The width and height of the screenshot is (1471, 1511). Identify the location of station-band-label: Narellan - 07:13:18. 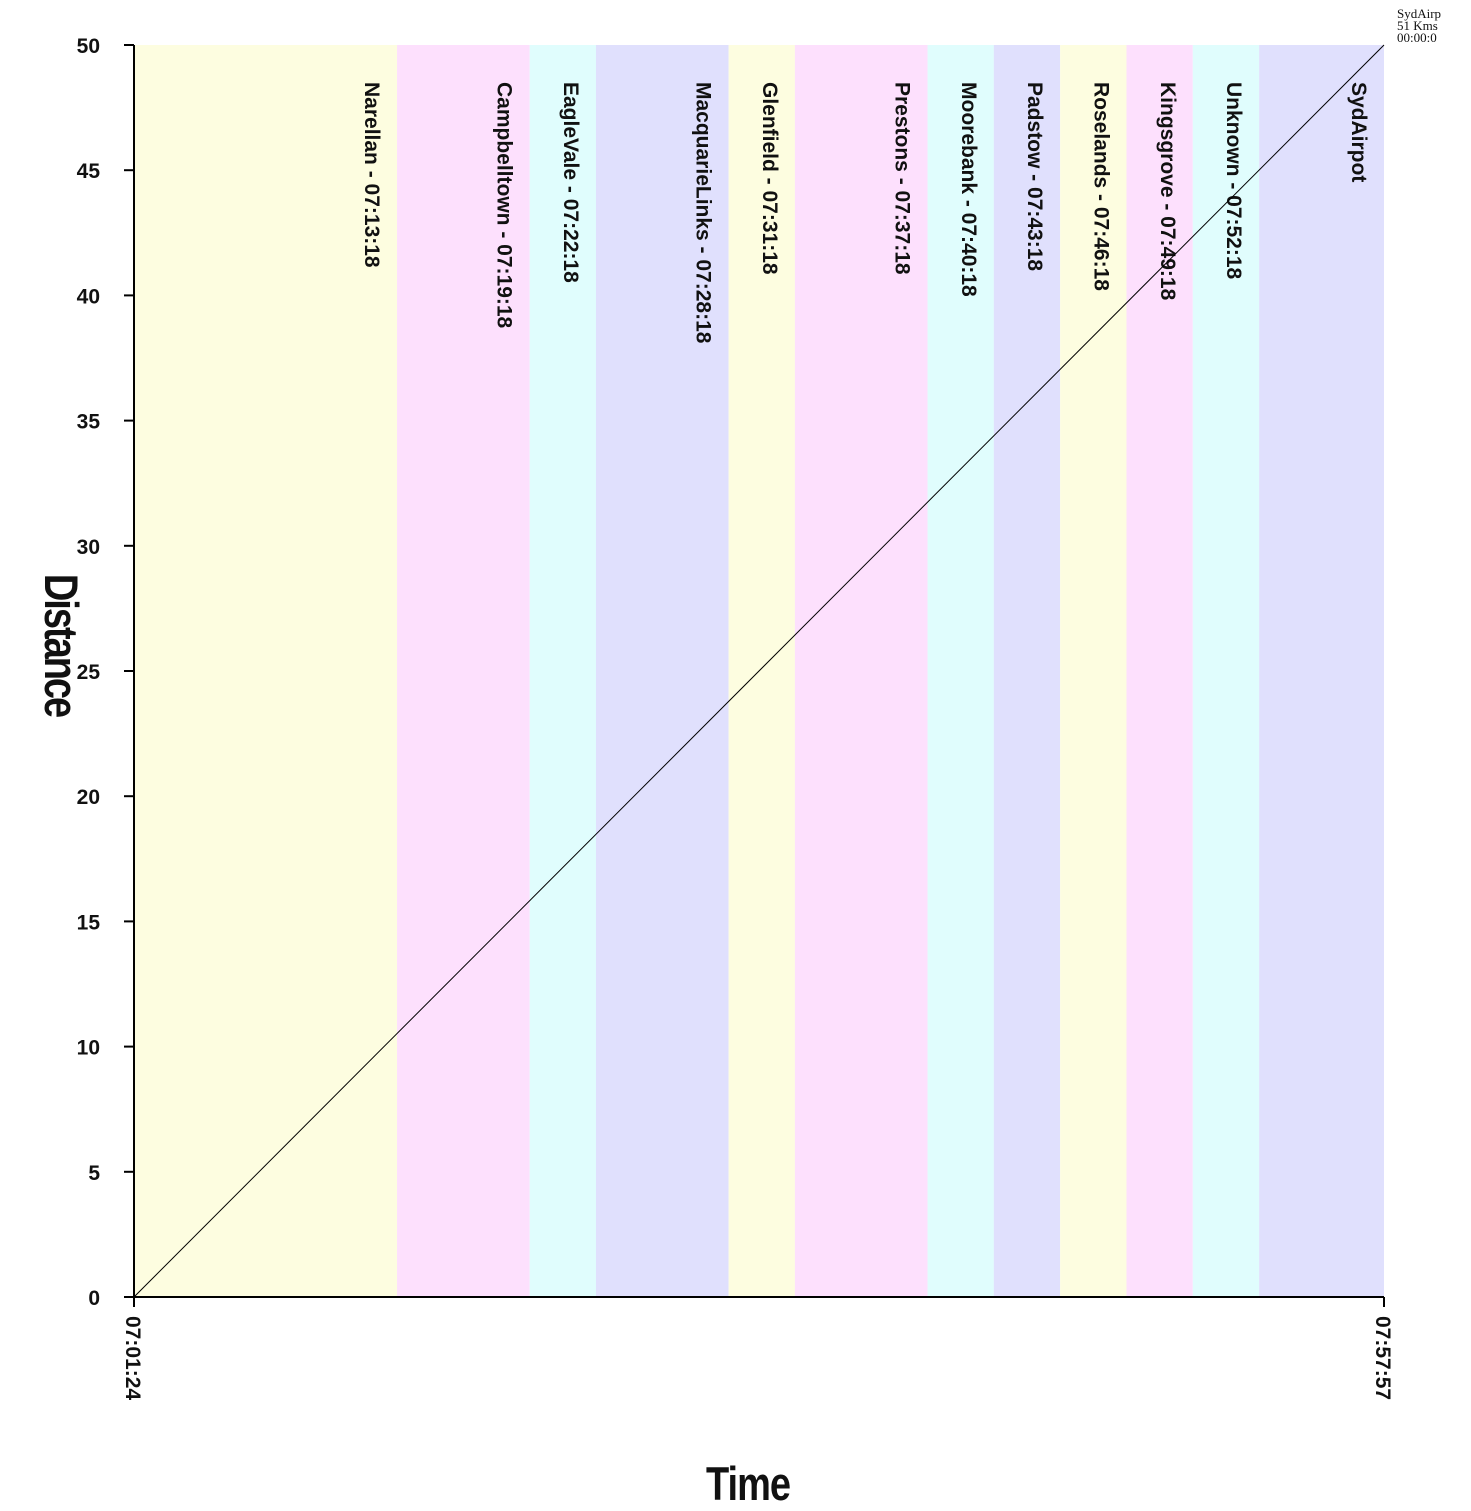
(371, 175).